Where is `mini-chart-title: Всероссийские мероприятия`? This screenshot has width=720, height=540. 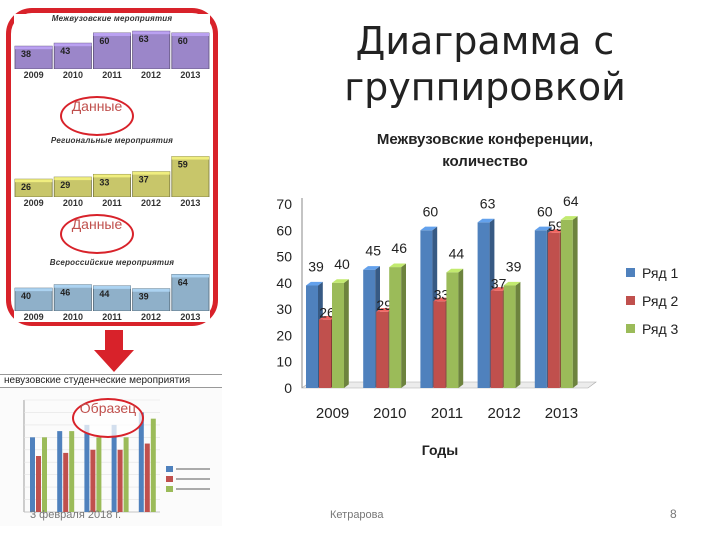 mini-chart-title: Всероссийские мероприятия is located at coordinates (112, 262).